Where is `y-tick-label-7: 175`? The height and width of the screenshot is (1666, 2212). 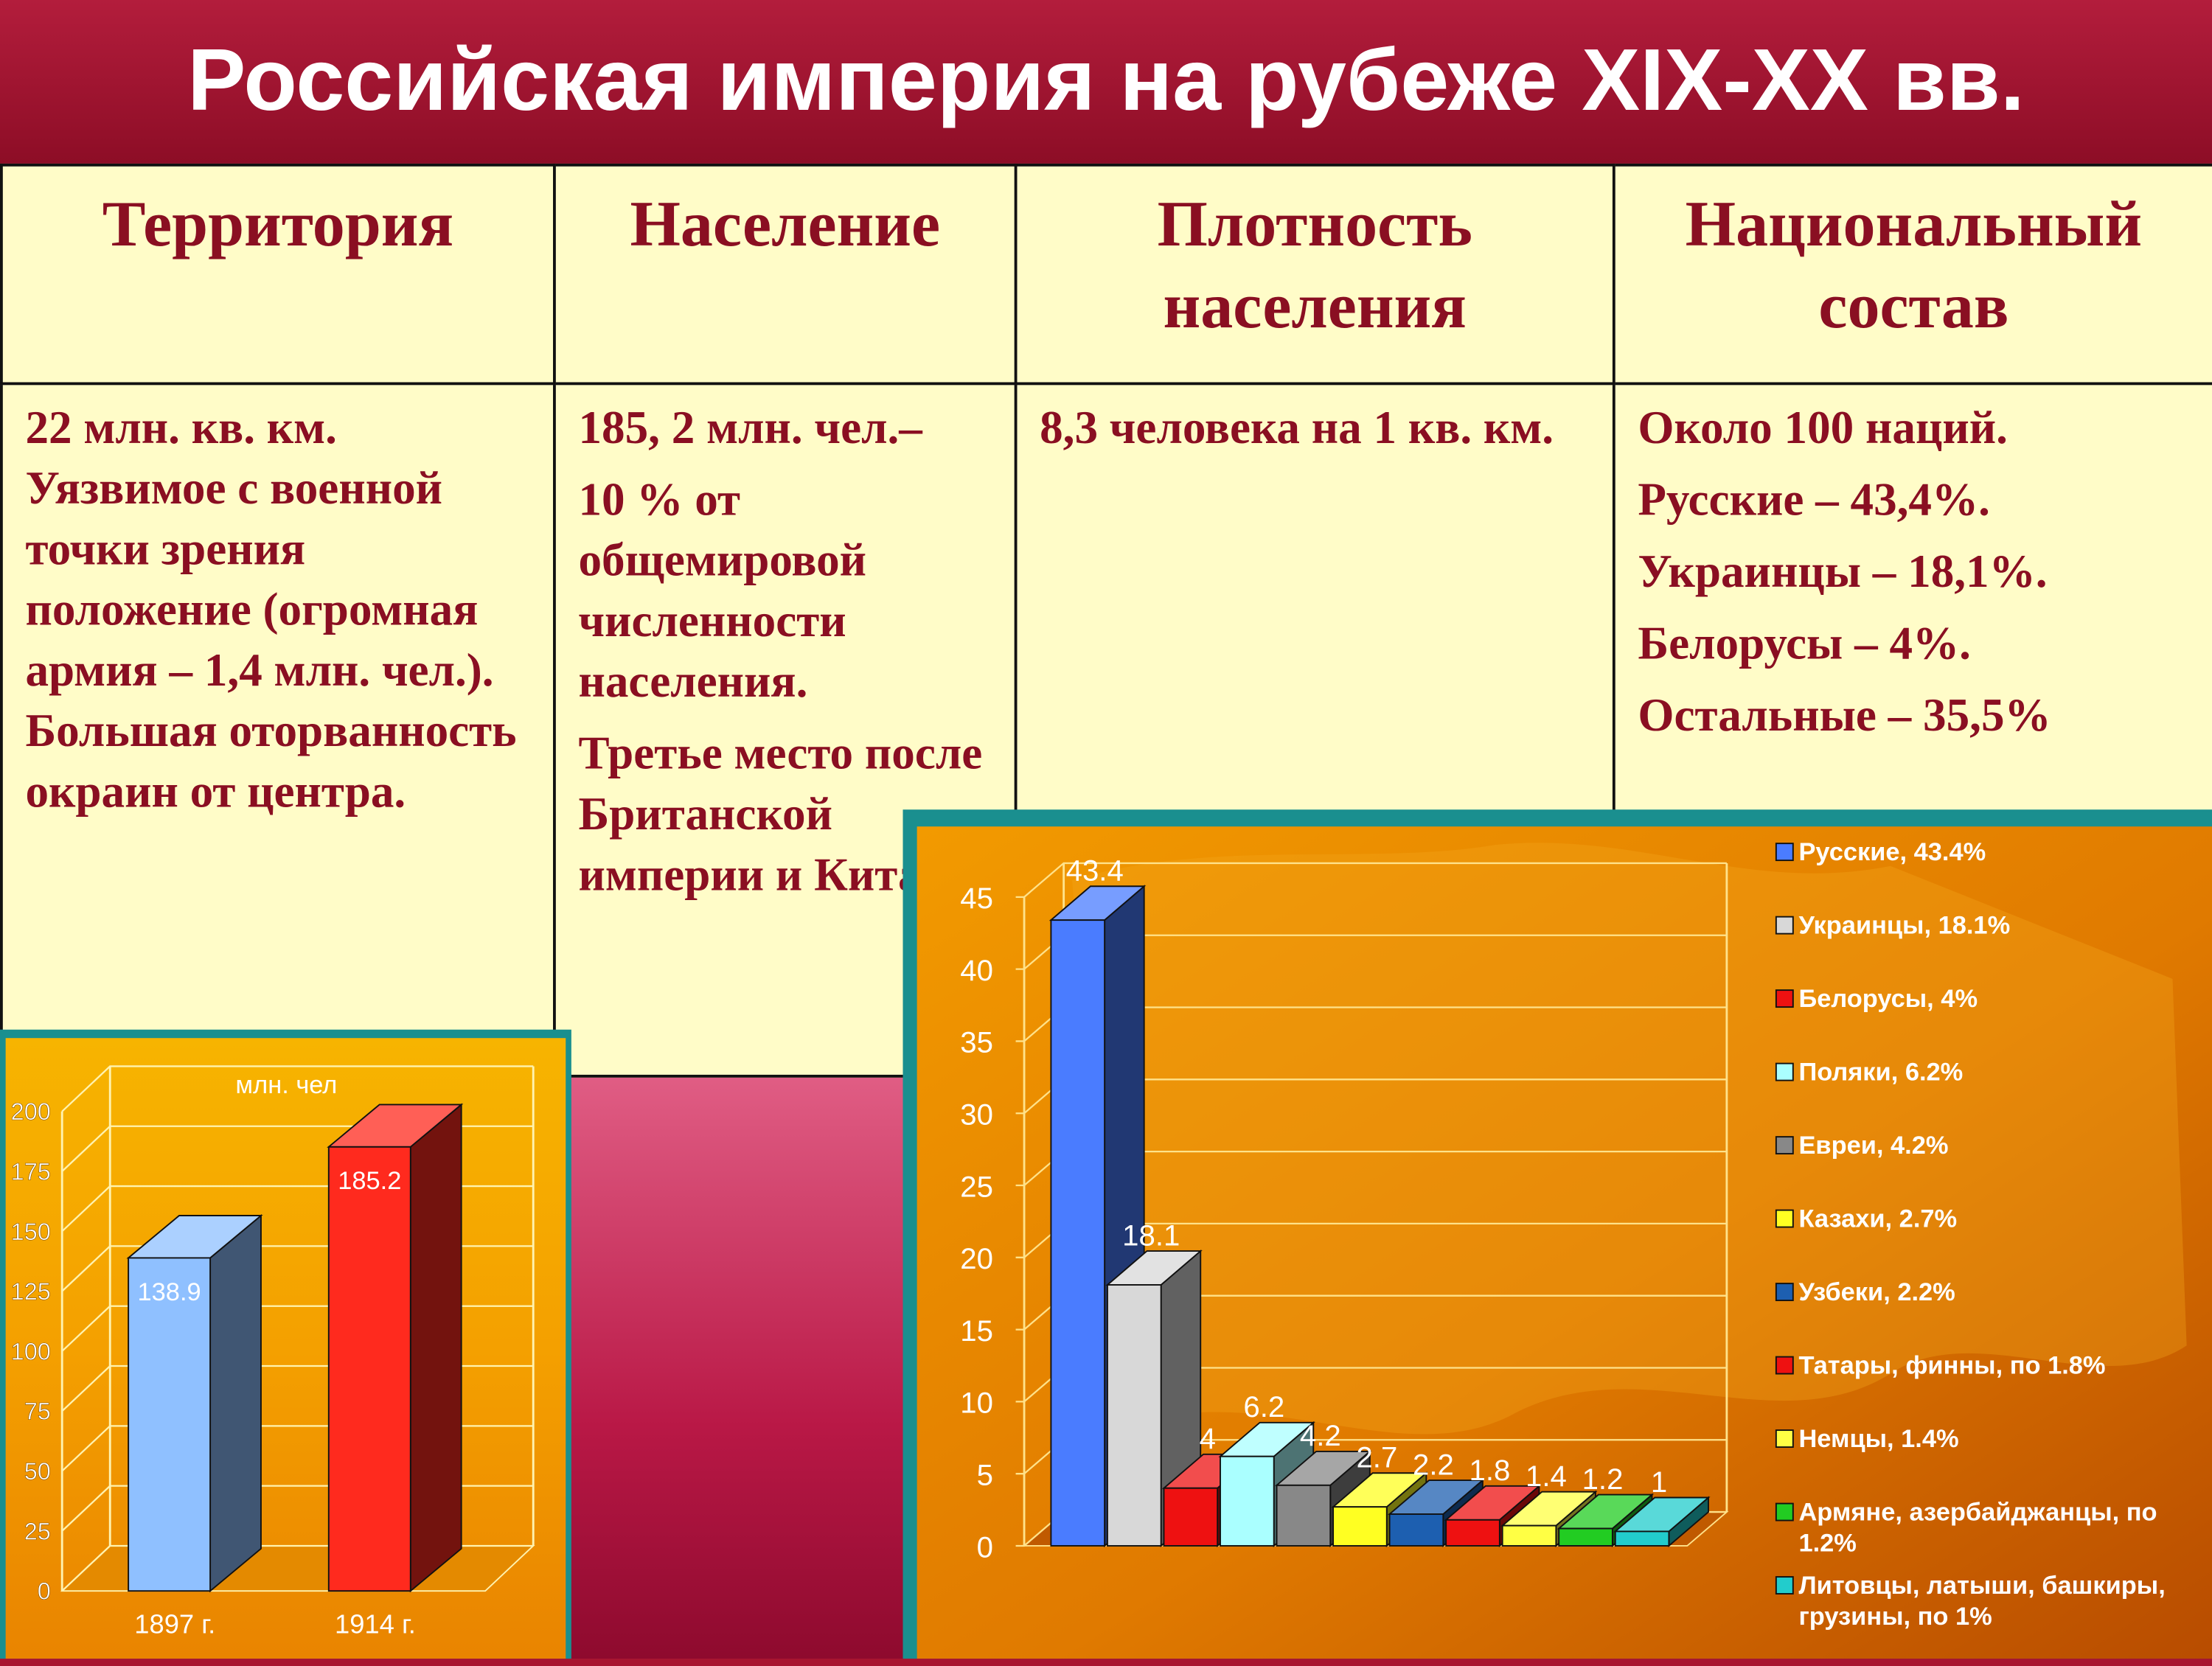 y-tick-label-7: 175 is located at coordinates (31, 1171).